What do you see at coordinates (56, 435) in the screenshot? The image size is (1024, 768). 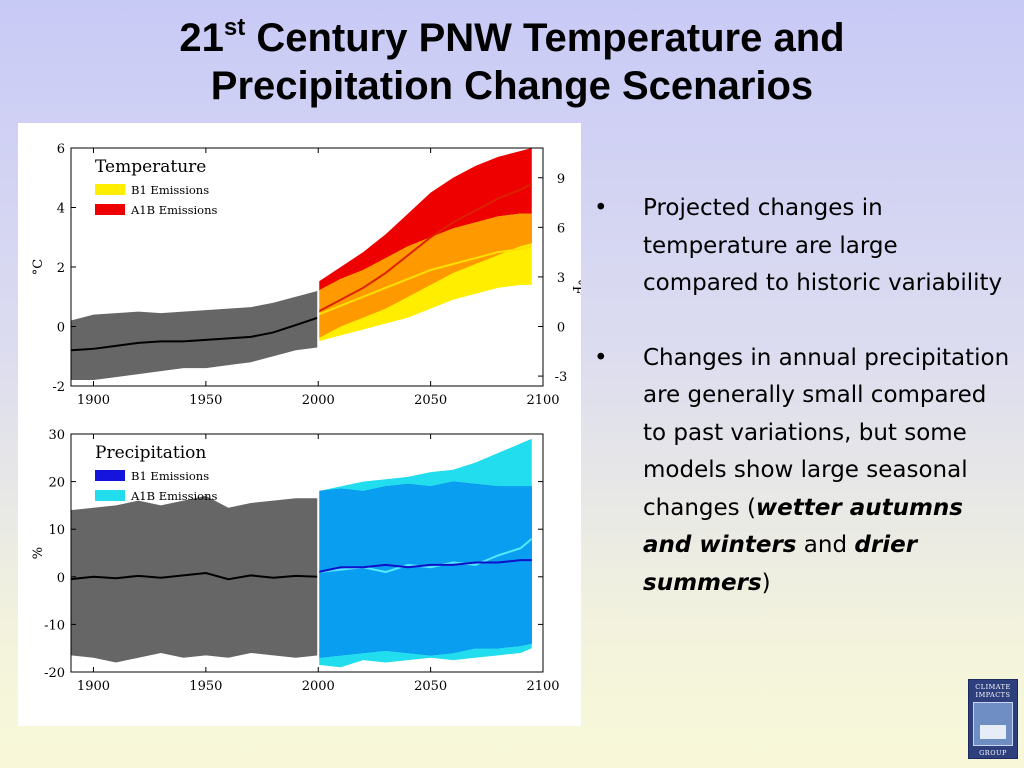 I see `y-tick-label: 30` at bounding box center [56, 435].